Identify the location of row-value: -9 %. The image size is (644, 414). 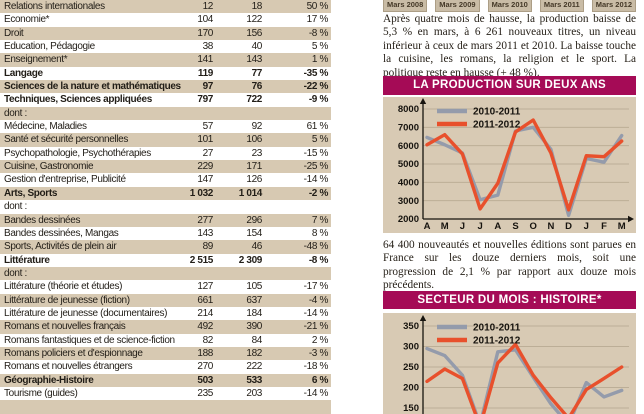
(318, 100).